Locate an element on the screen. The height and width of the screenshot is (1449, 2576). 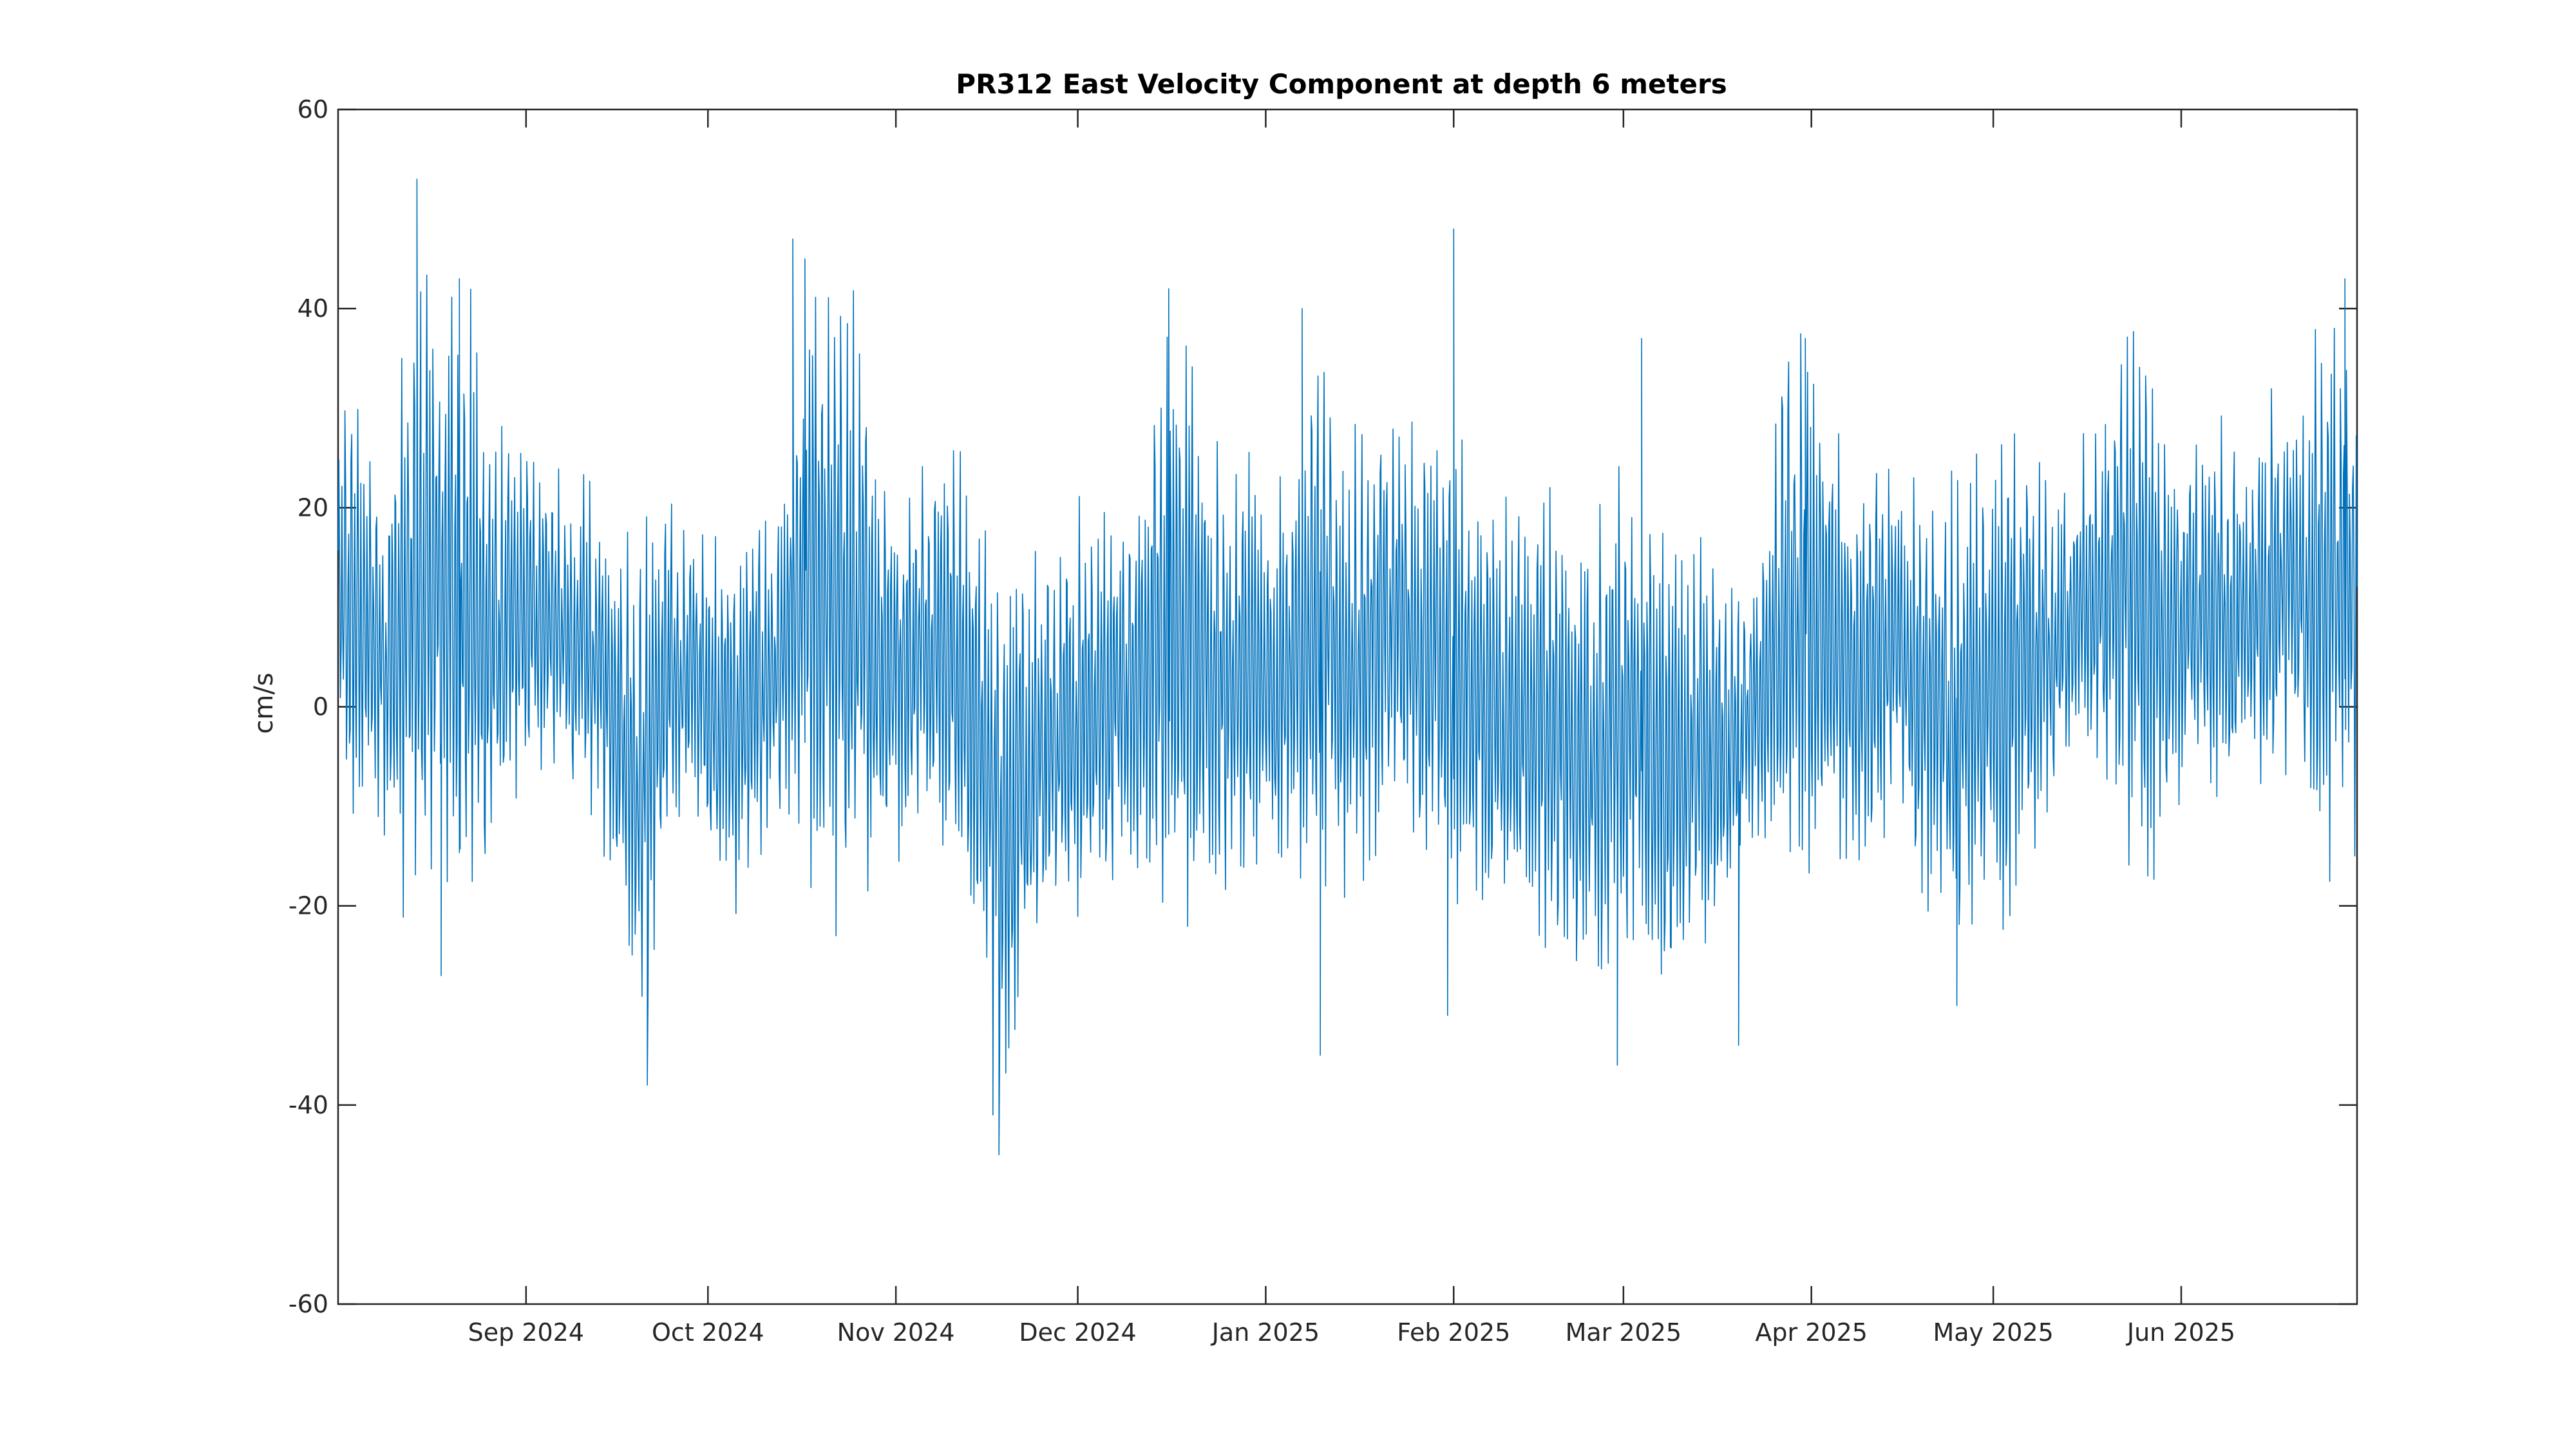
x-tick-label: Jun 2025 is located at coordinates (2180, 1333).